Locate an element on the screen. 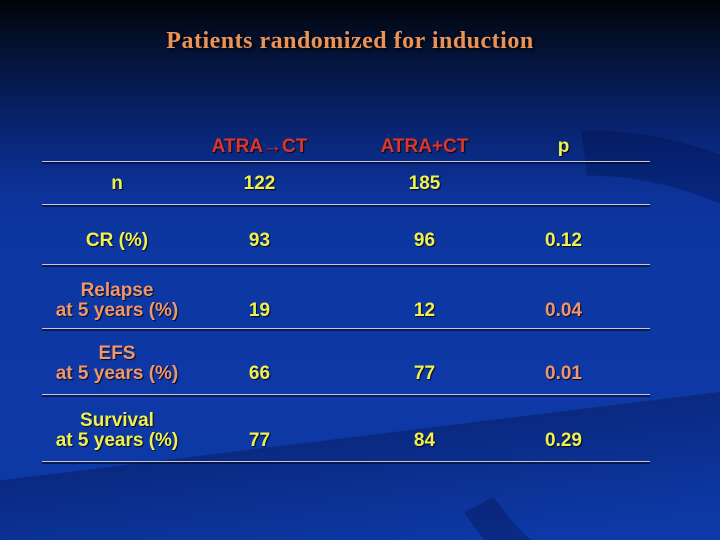  row-label: EFS at 5 years (%) is located at coordinates (117, 369).